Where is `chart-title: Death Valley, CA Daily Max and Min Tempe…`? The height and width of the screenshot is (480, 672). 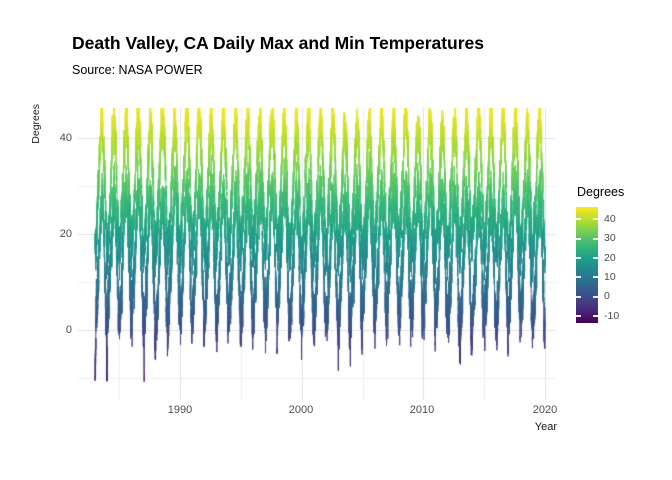
chart-title: Death Valley, CA Daily Max and Min Tempe… is located at coordinates (278, 43).